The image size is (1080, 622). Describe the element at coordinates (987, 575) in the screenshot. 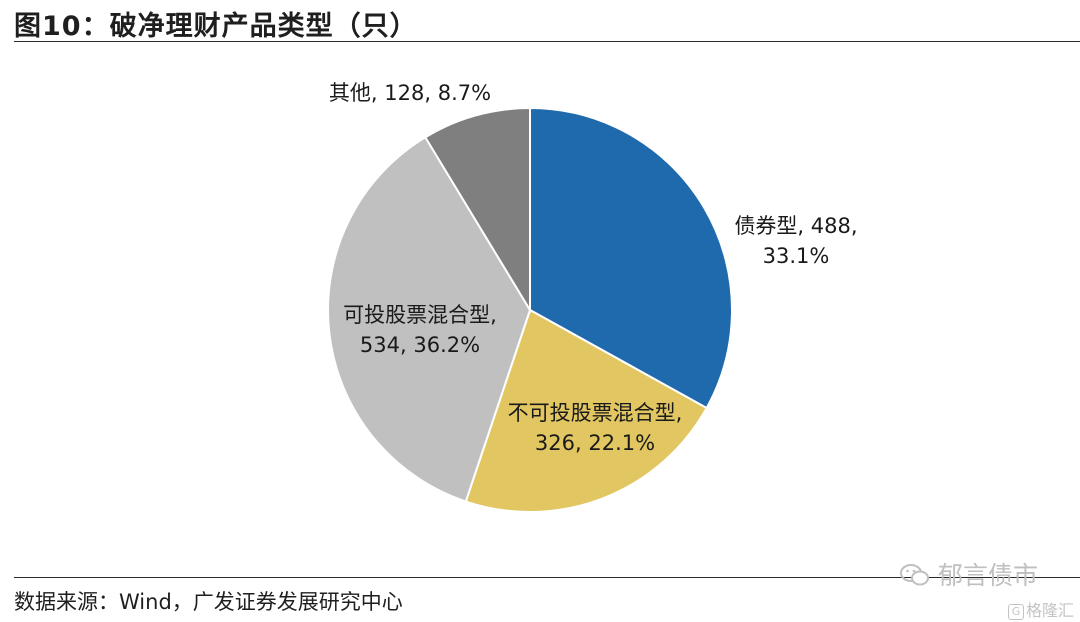

I see `watermark-main-text: 郁言债市` at that location.